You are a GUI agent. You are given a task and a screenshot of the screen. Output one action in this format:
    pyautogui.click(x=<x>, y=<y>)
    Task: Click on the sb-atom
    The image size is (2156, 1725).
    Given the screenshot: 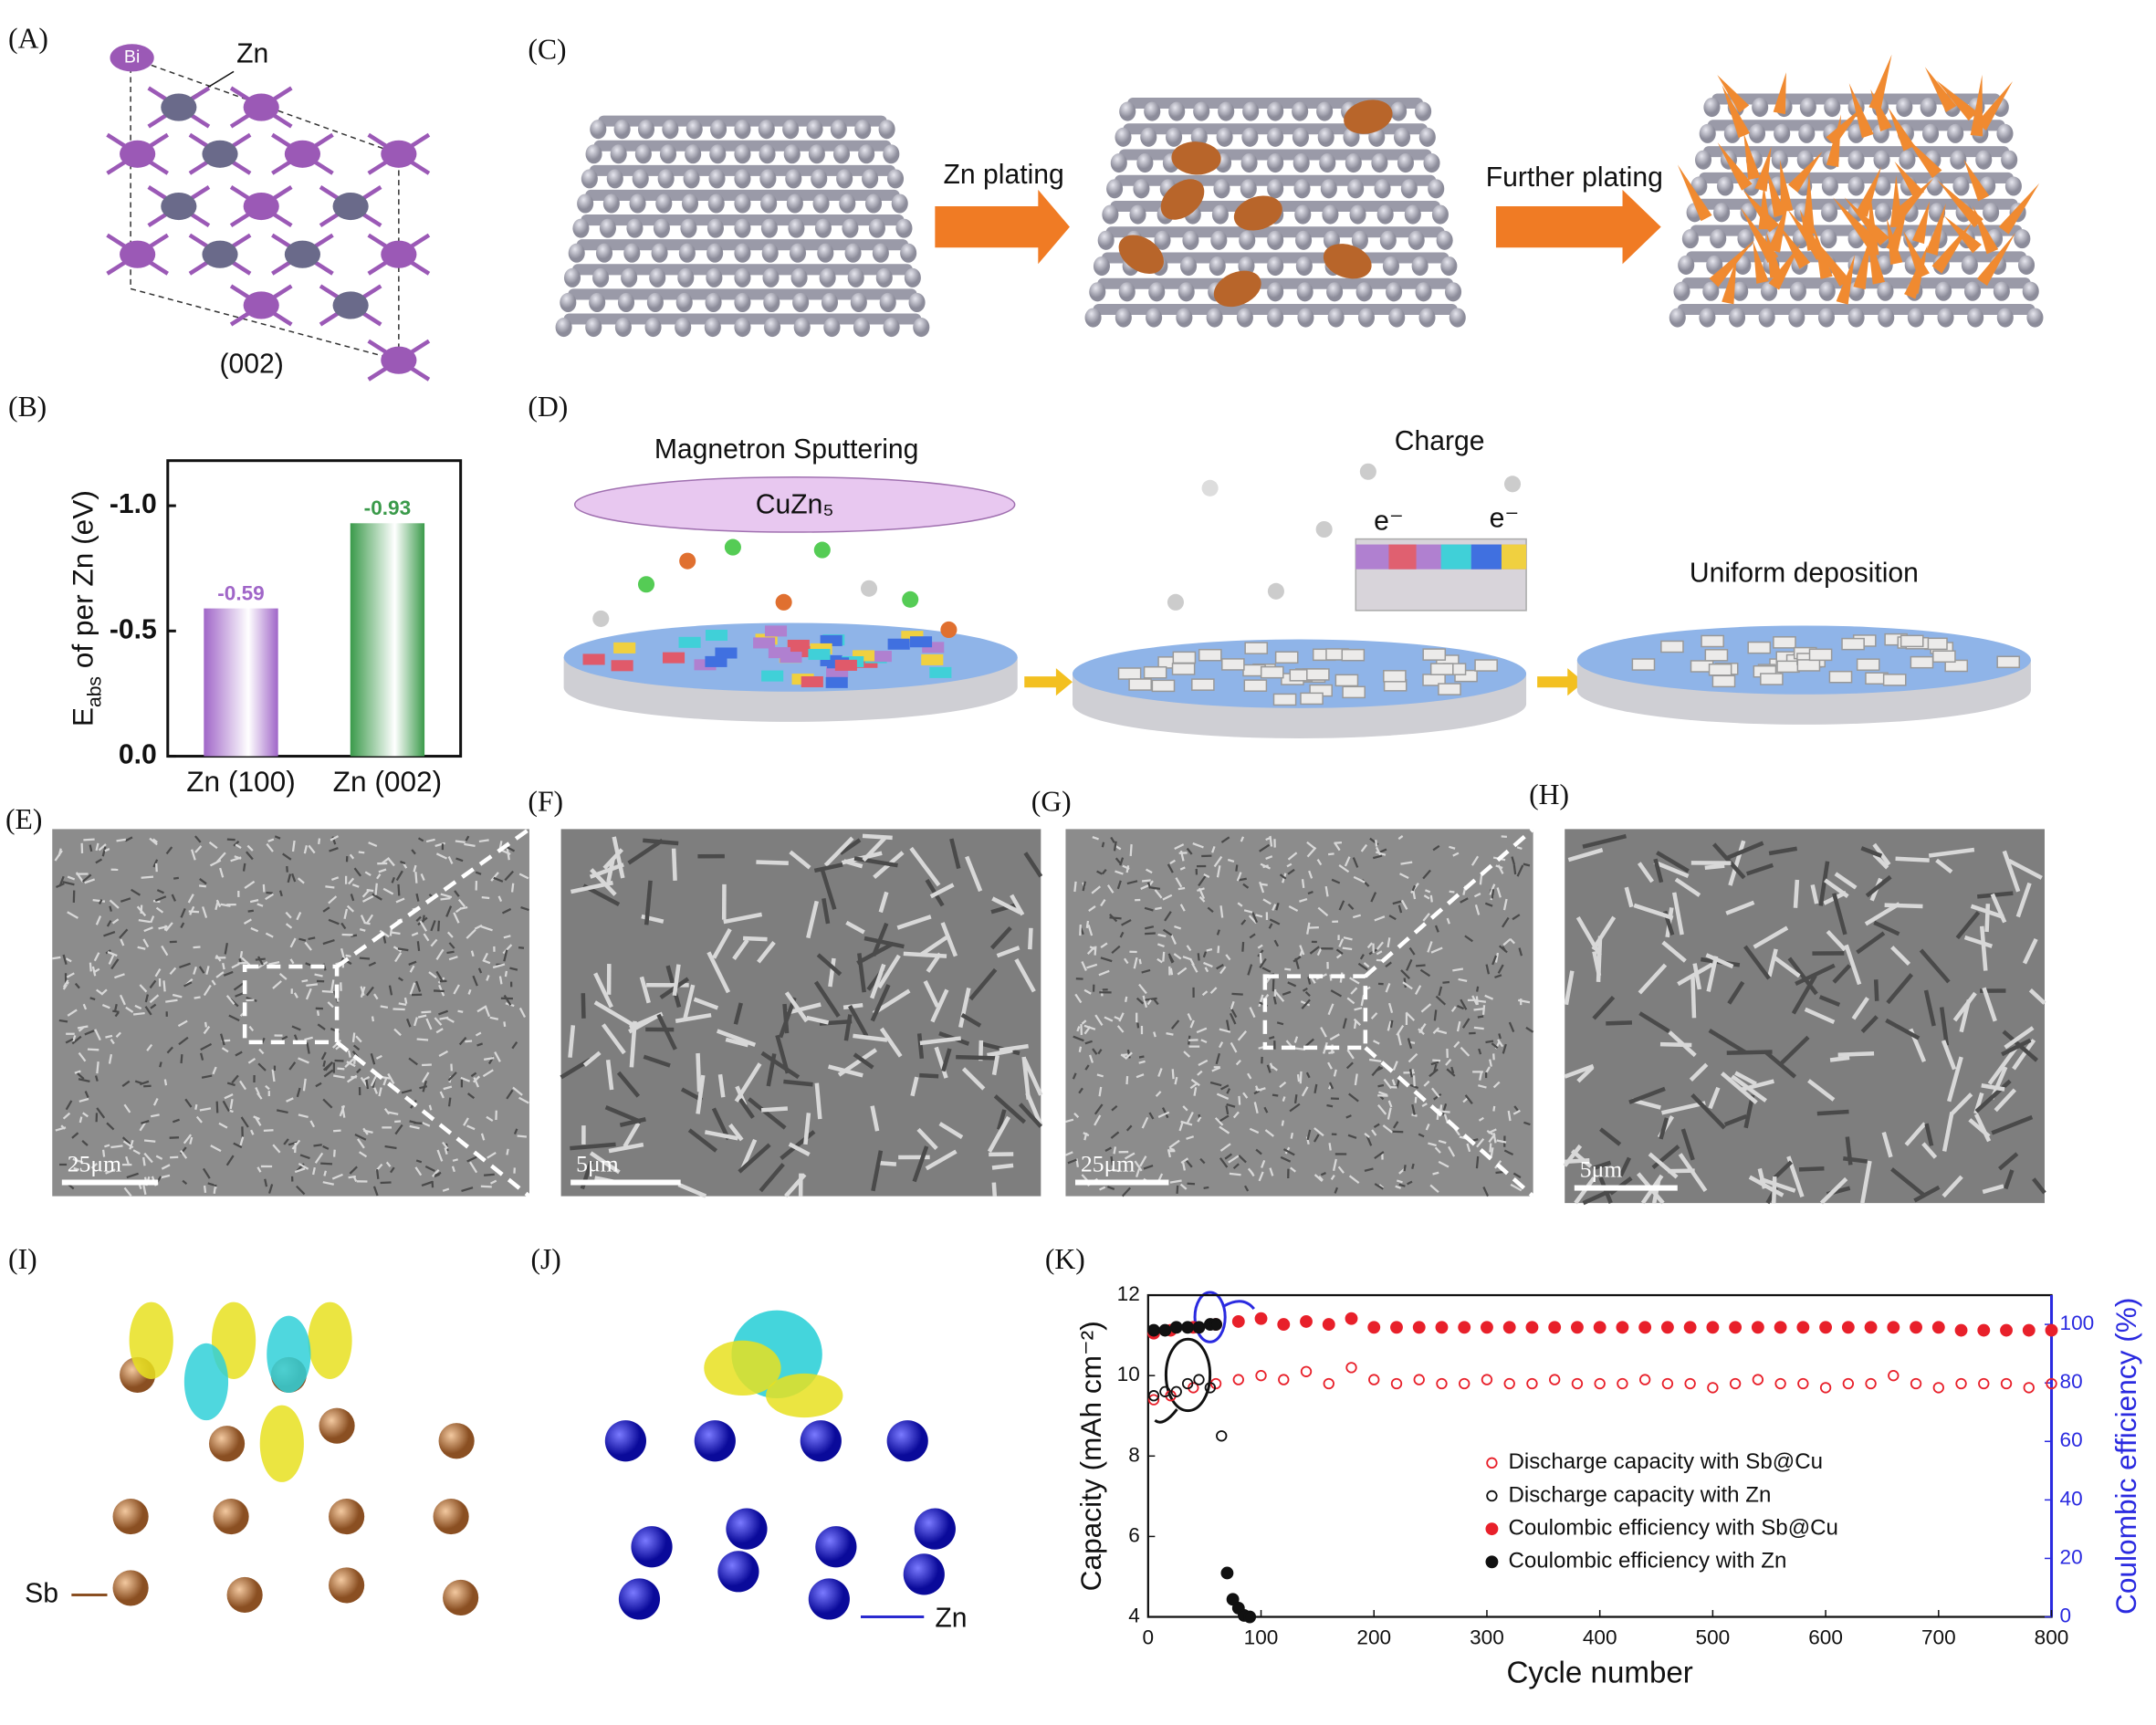 What is the action you would take?
    pyautogui.click(x=347, y=1585)
    